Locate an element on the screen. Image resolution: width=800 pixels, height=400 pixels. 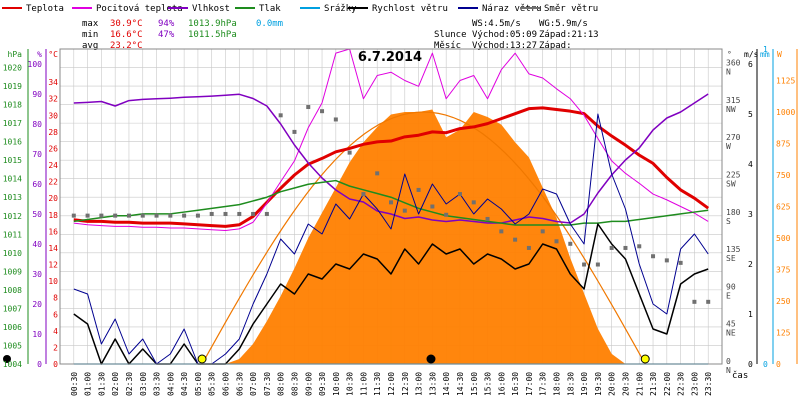
x-tick-label: 08:30 is located at coordinates (294, 384).